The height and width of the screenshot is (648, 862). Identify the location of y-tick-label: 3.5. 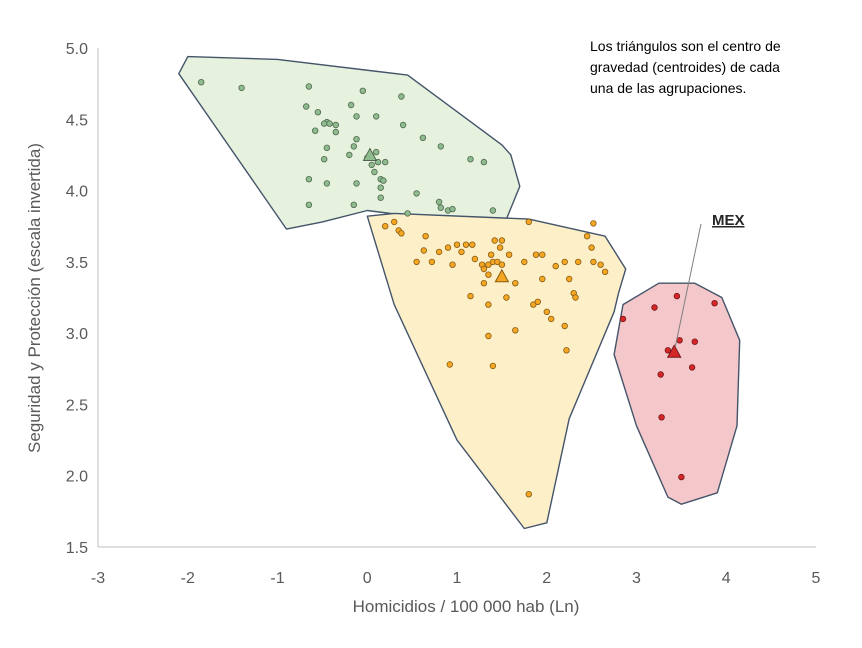
(77, 263).